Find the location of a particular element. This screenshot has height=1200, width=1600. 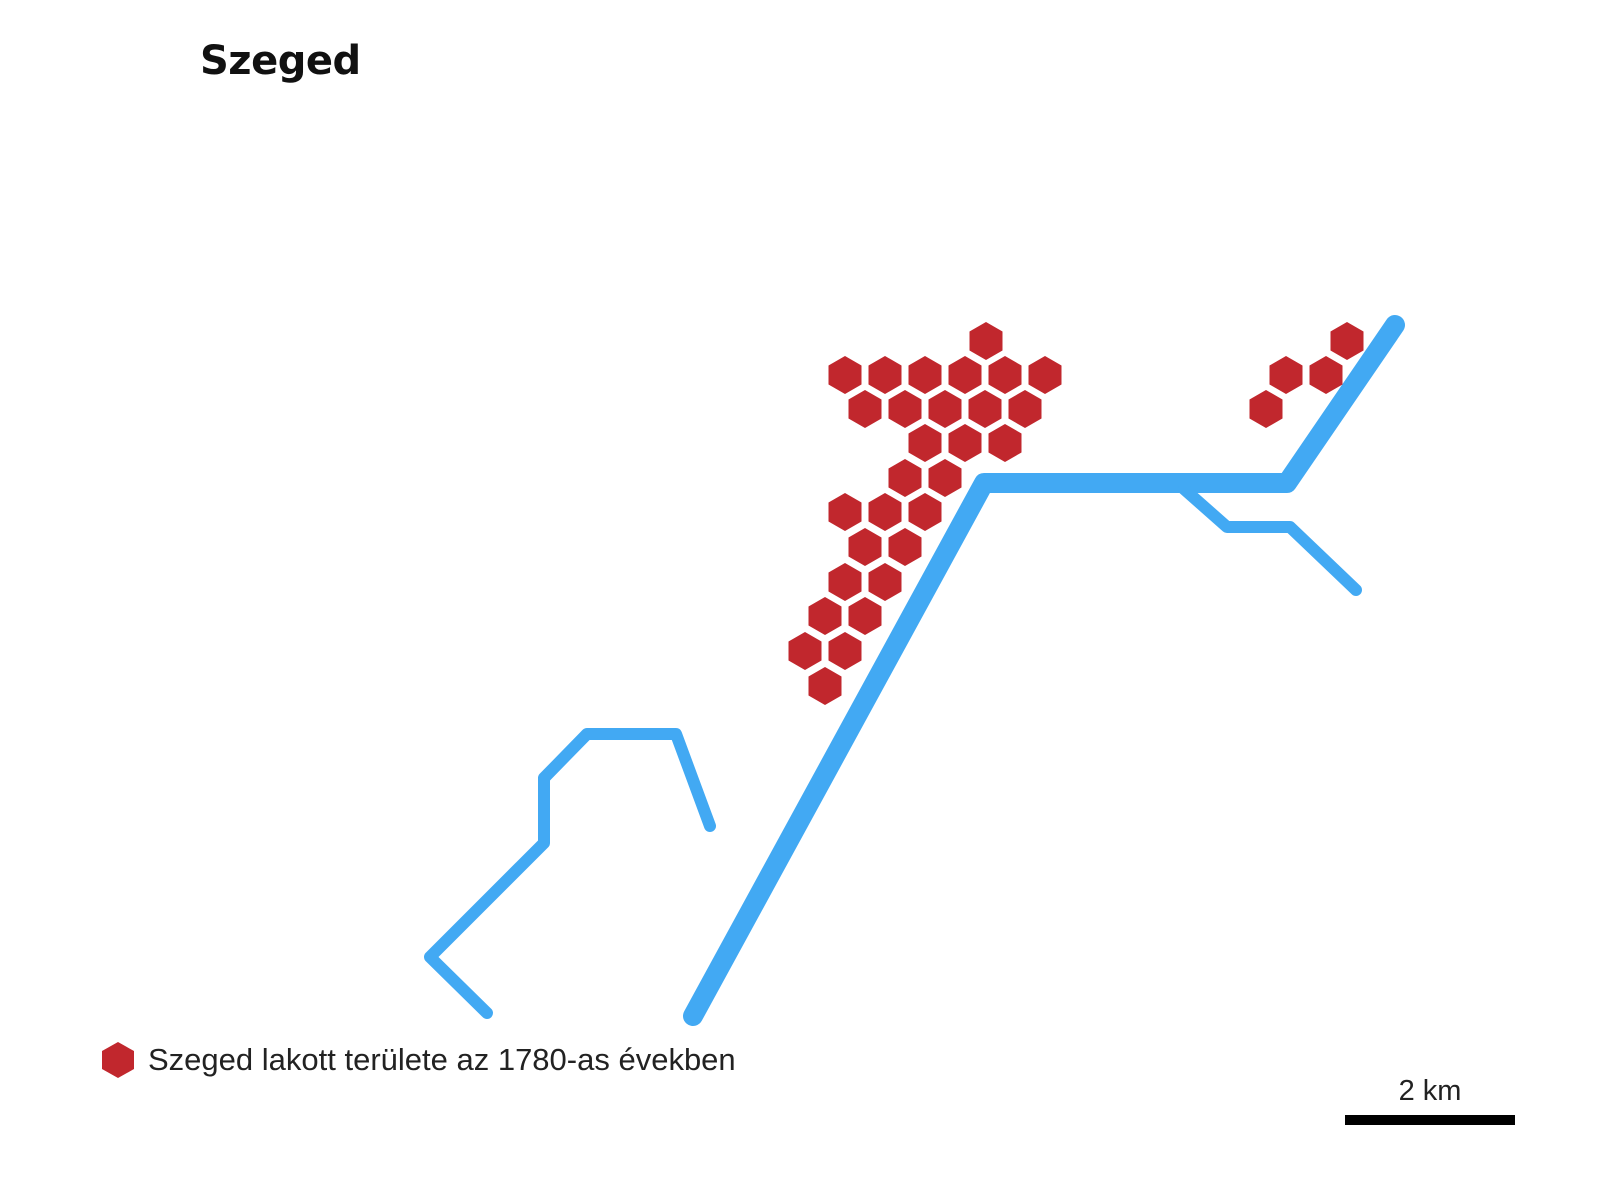

scale-bar: 2 km is located at coordinates (1430, 1100).